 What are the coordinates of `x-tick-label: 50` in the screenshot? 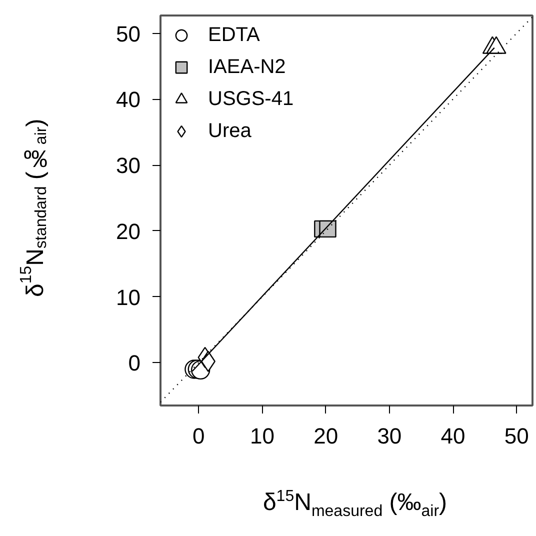 It's located at (516, 436).